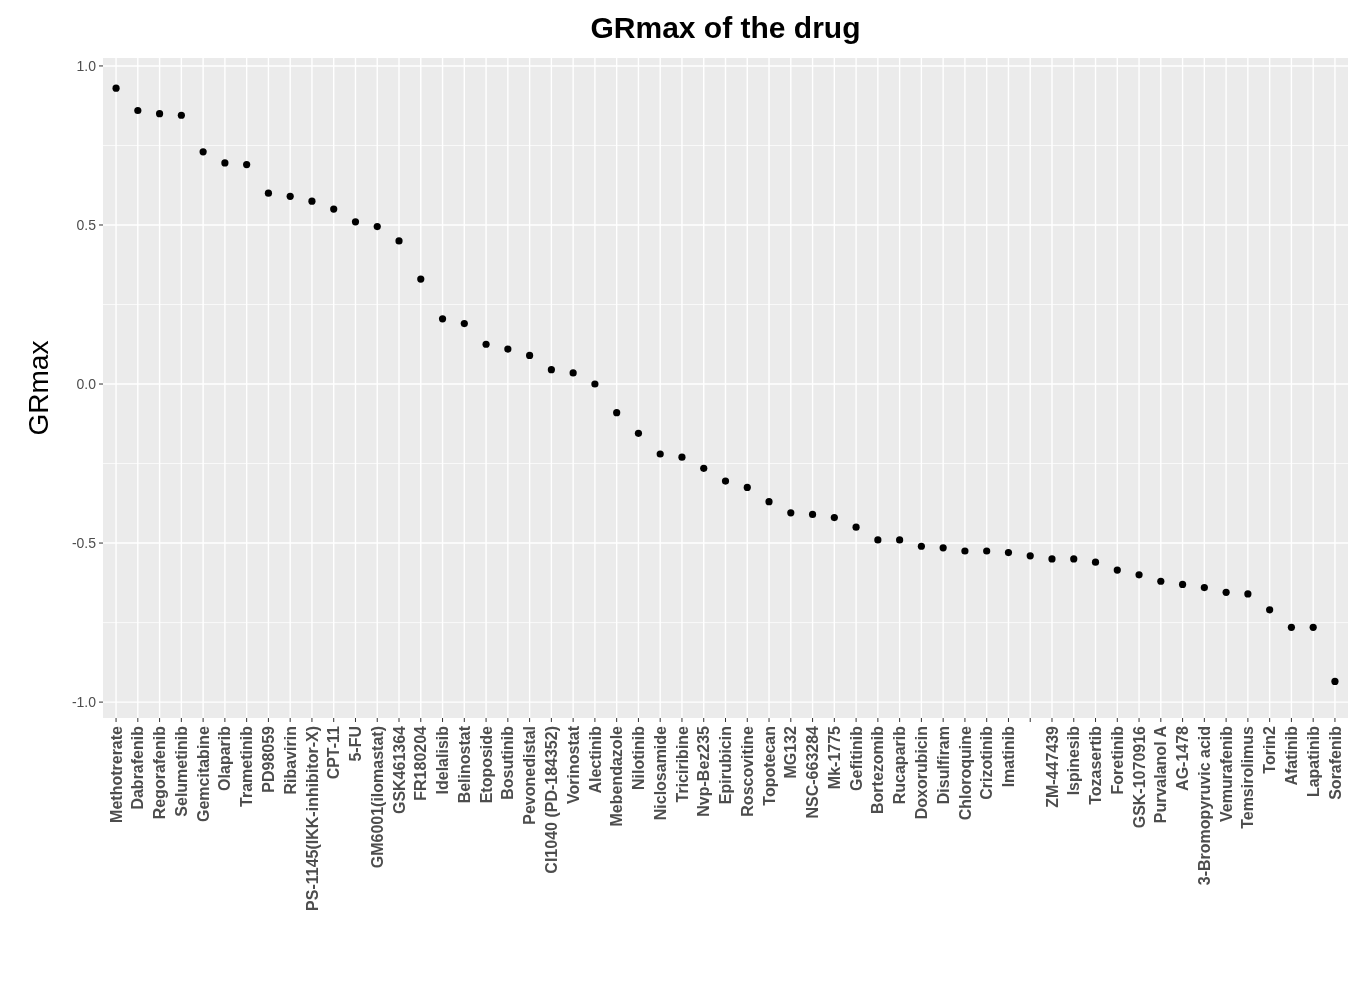 The image size is (1364, 1006). I want to click on x-tick-label: Sorafenib, so click(1335, 762).